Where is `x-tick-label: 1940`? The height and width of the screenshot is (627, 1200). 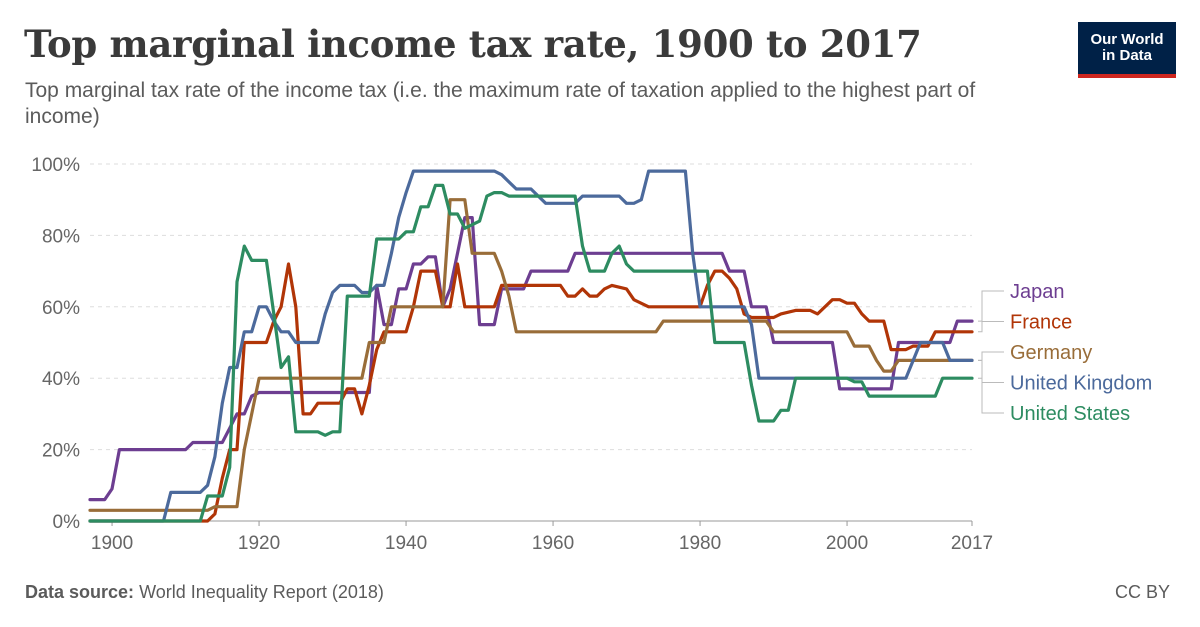 x-tick-label: 1940 is located at coordinates (406, 543).